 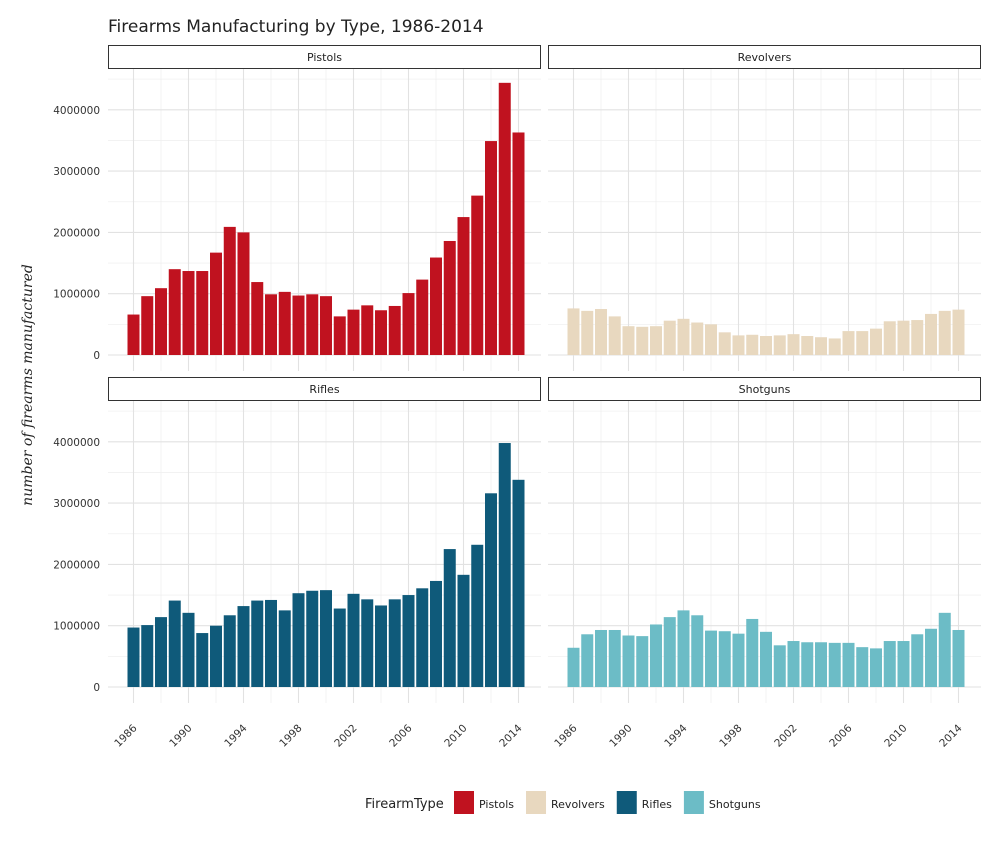 What do you see at coordinates (290, 735) in the screenshot?
I see `x-tick-label: 1998` at bounding box center [290, 735].